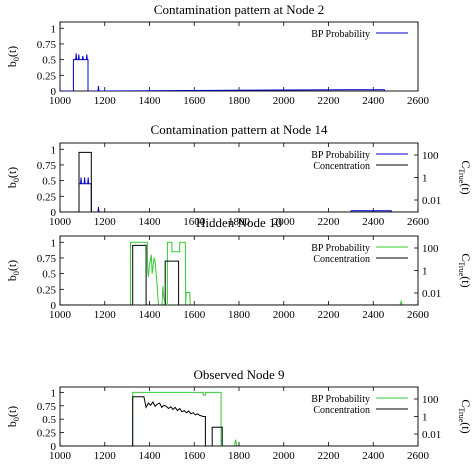  I want to click on panel-title: Contamination pattern at Node 14, so click(239, 129).